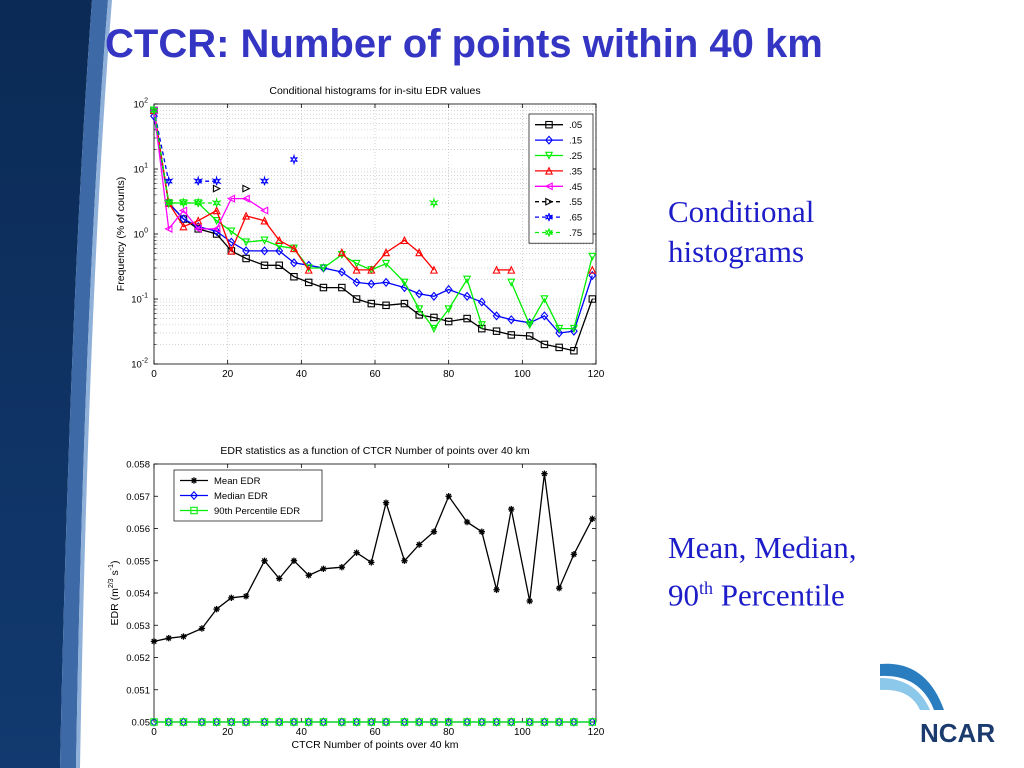 The height and width of the screenshot is (768, 1024). What do you see at coordinates (818, 591) in the screenshot?
I see `stats-label-line2: 90th Percentile` at bounding box center [818, 591].